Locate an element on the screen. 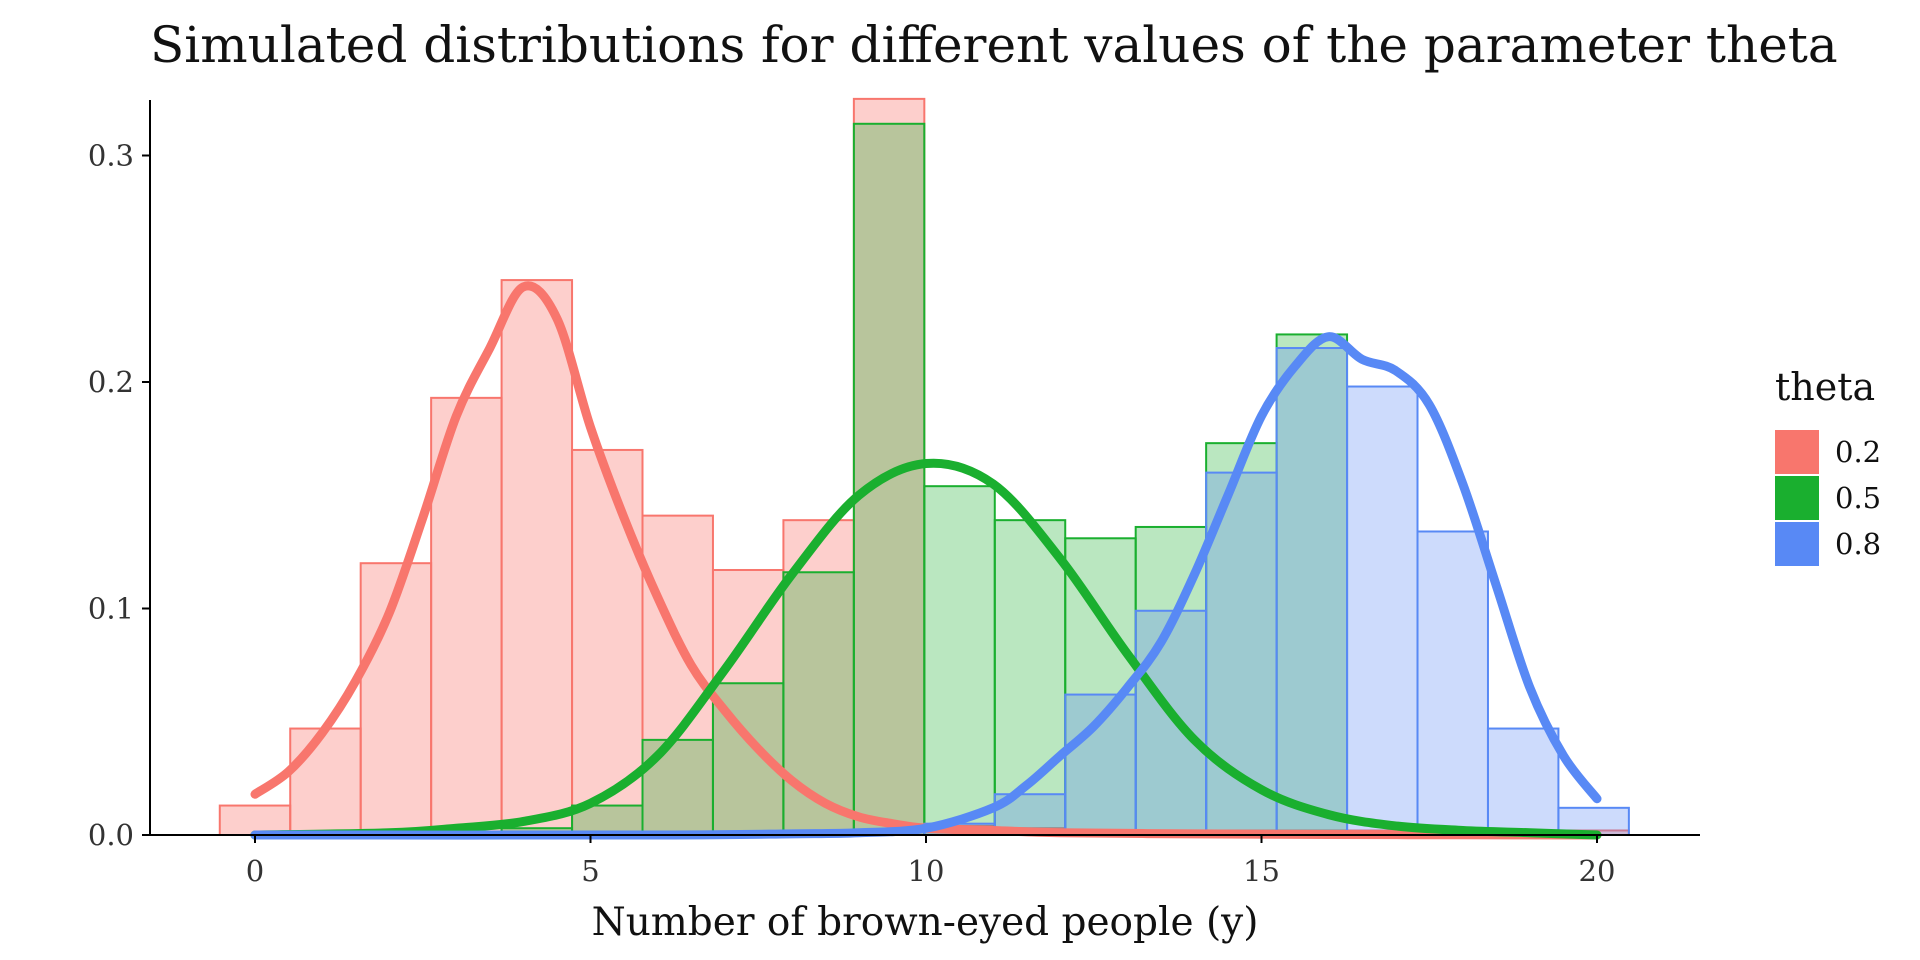 The width and height of the screenshot is (1920, 960). legend-label: 0.8 is located at coordinates (1858, 544).